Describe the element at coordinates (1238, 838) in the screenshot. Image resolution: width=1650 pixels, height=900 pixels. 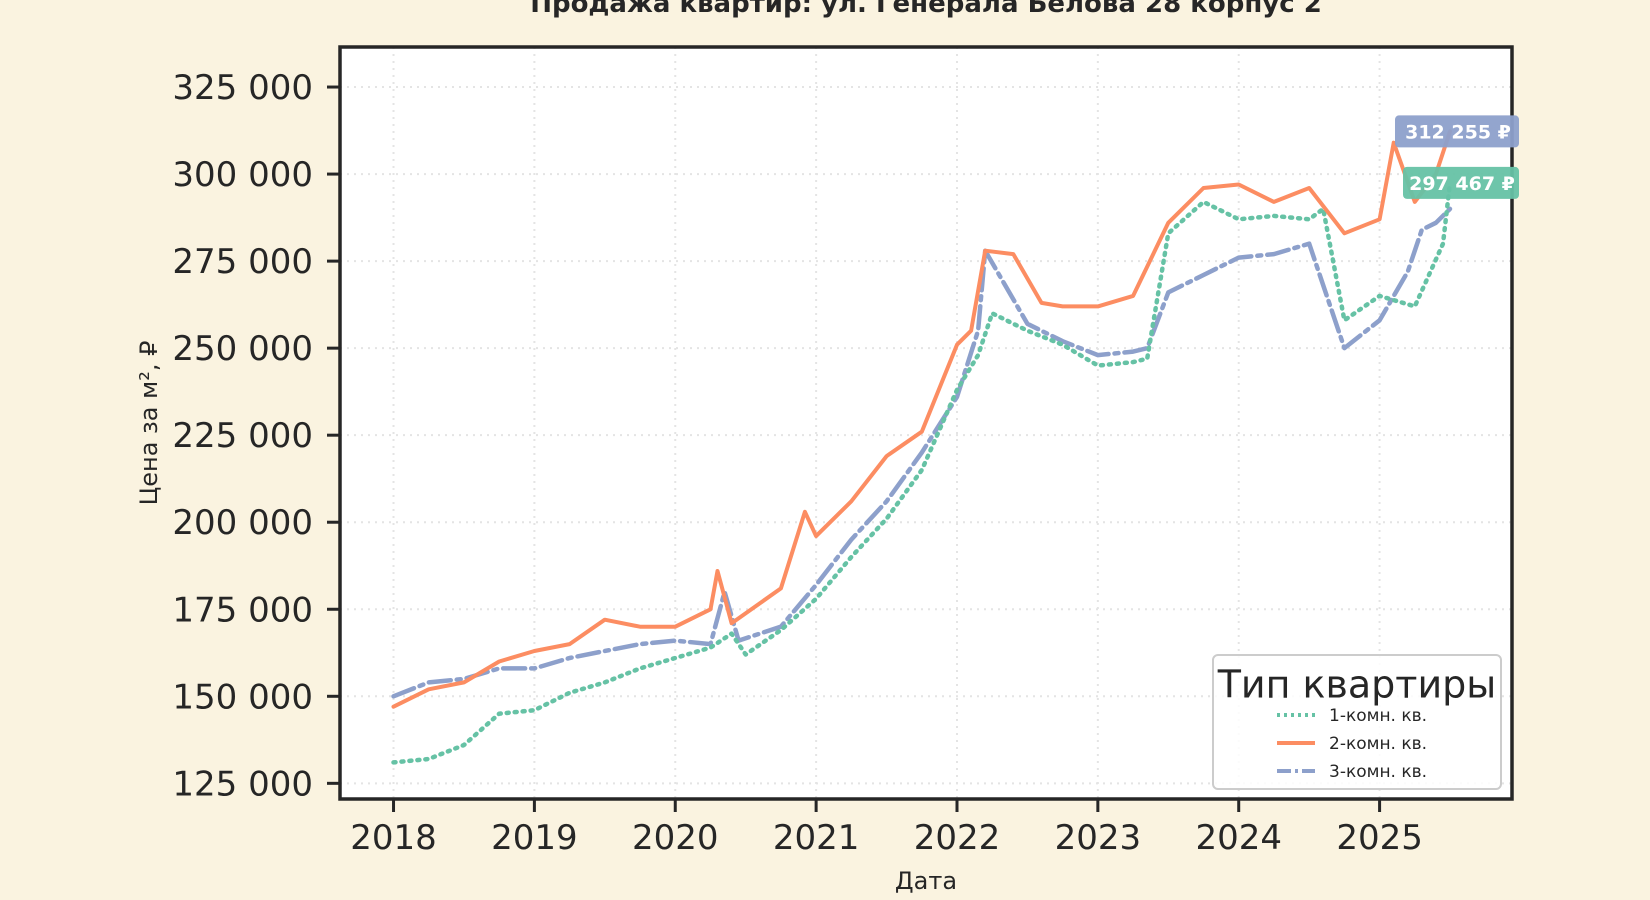
I see `x-tick-label: 2024` at that location.